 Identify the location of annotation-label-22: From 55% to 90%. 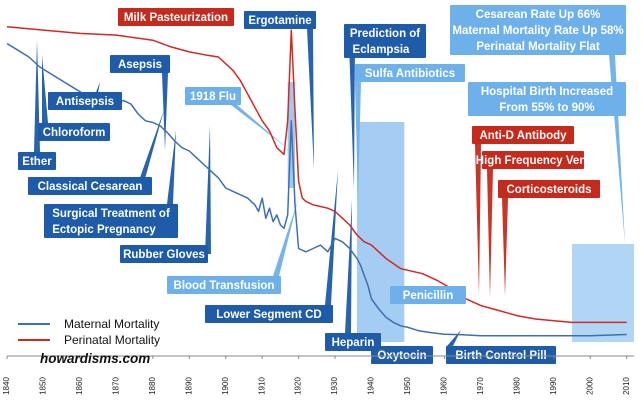
(546, 108).